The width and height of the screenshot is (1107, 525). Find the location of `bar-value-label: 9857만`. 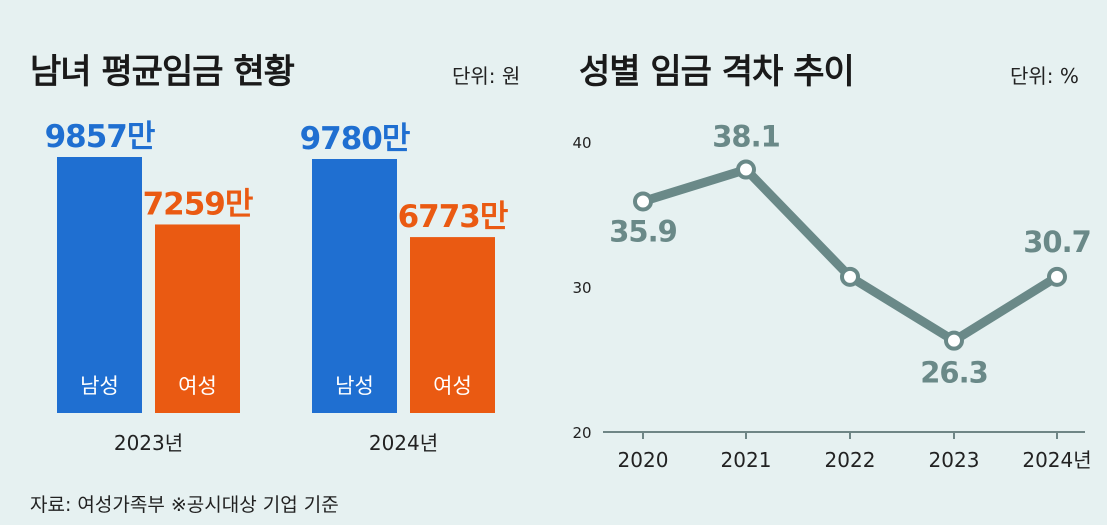

bar-value-label: 9857만 is located at coordinates (100, 137).